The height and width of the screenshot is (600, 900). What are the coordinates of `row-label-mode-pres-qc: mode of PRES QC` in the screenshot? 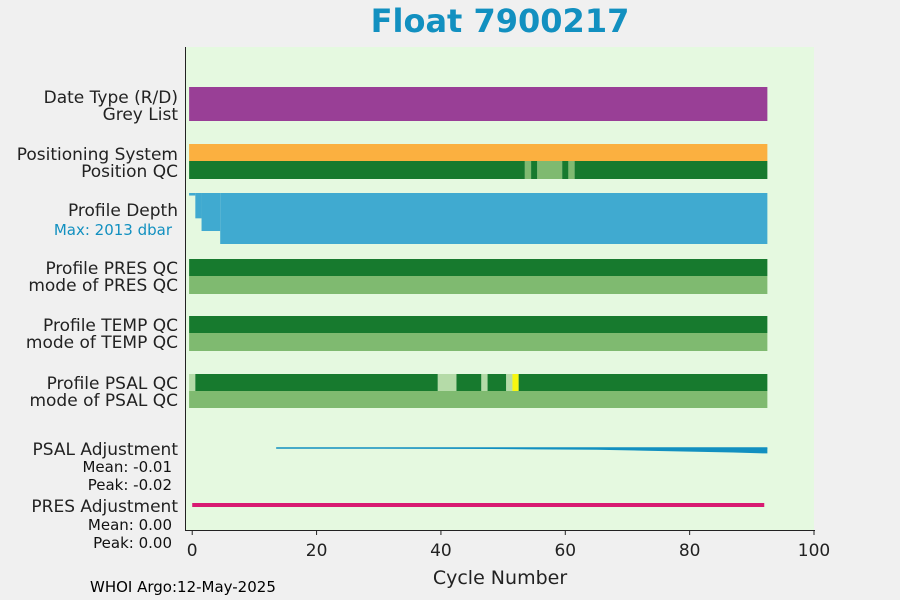 It's located at (103, 286).